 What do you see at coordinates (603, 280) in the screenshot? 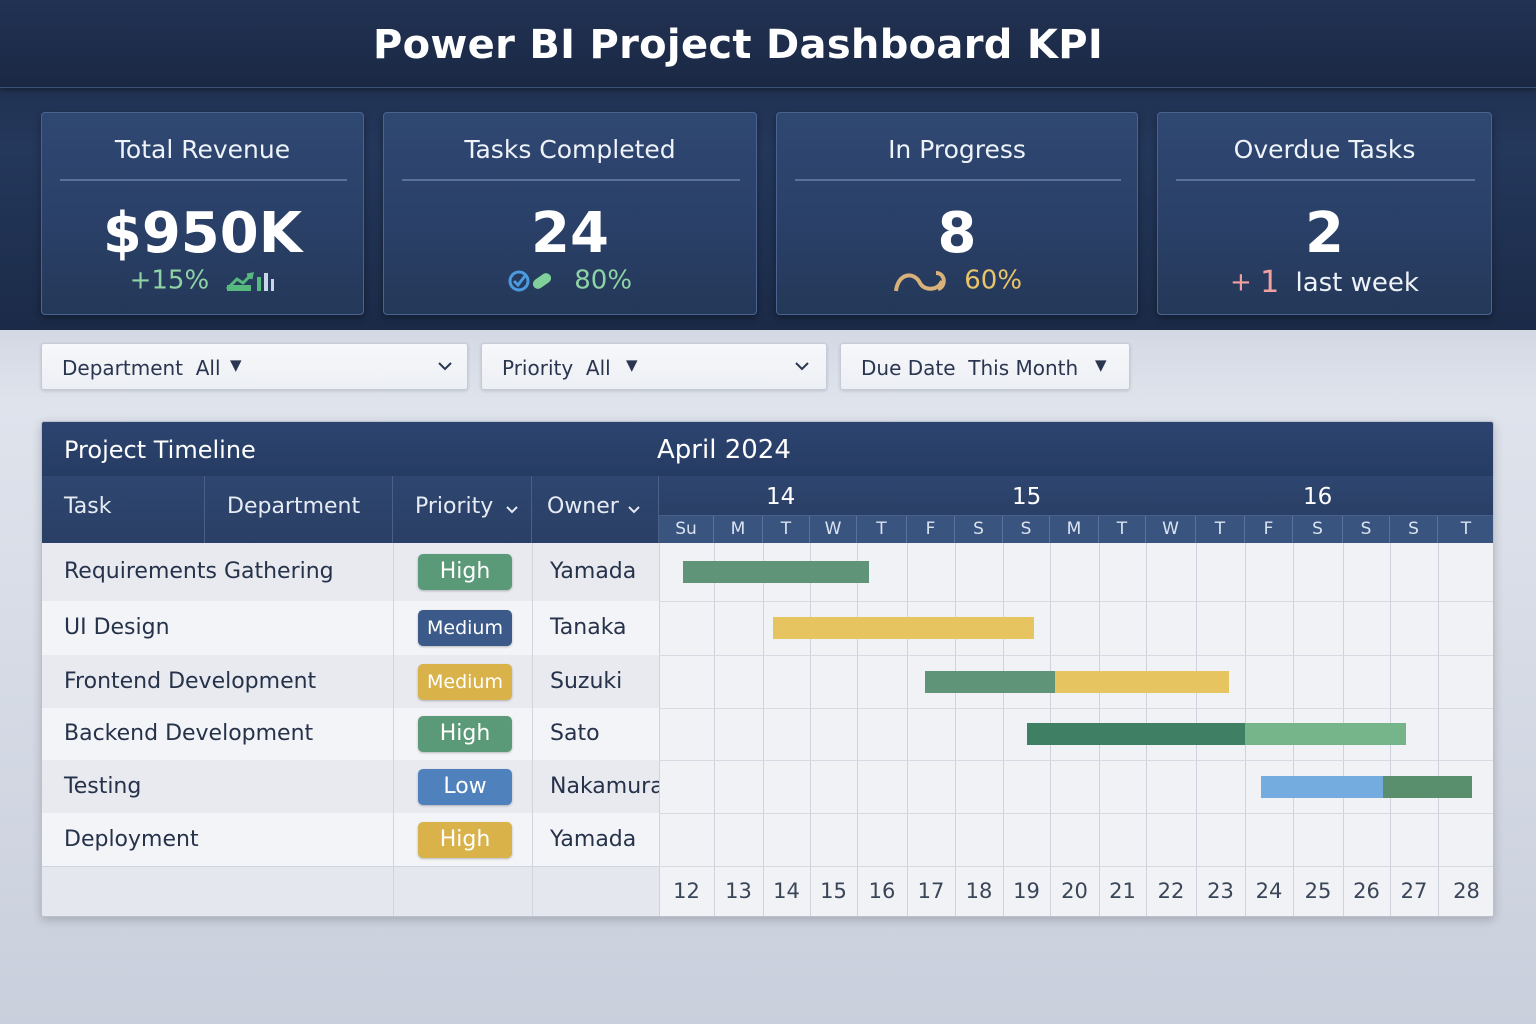
I see `kpi-change-text: 80%` at bounding box center [603, 280].